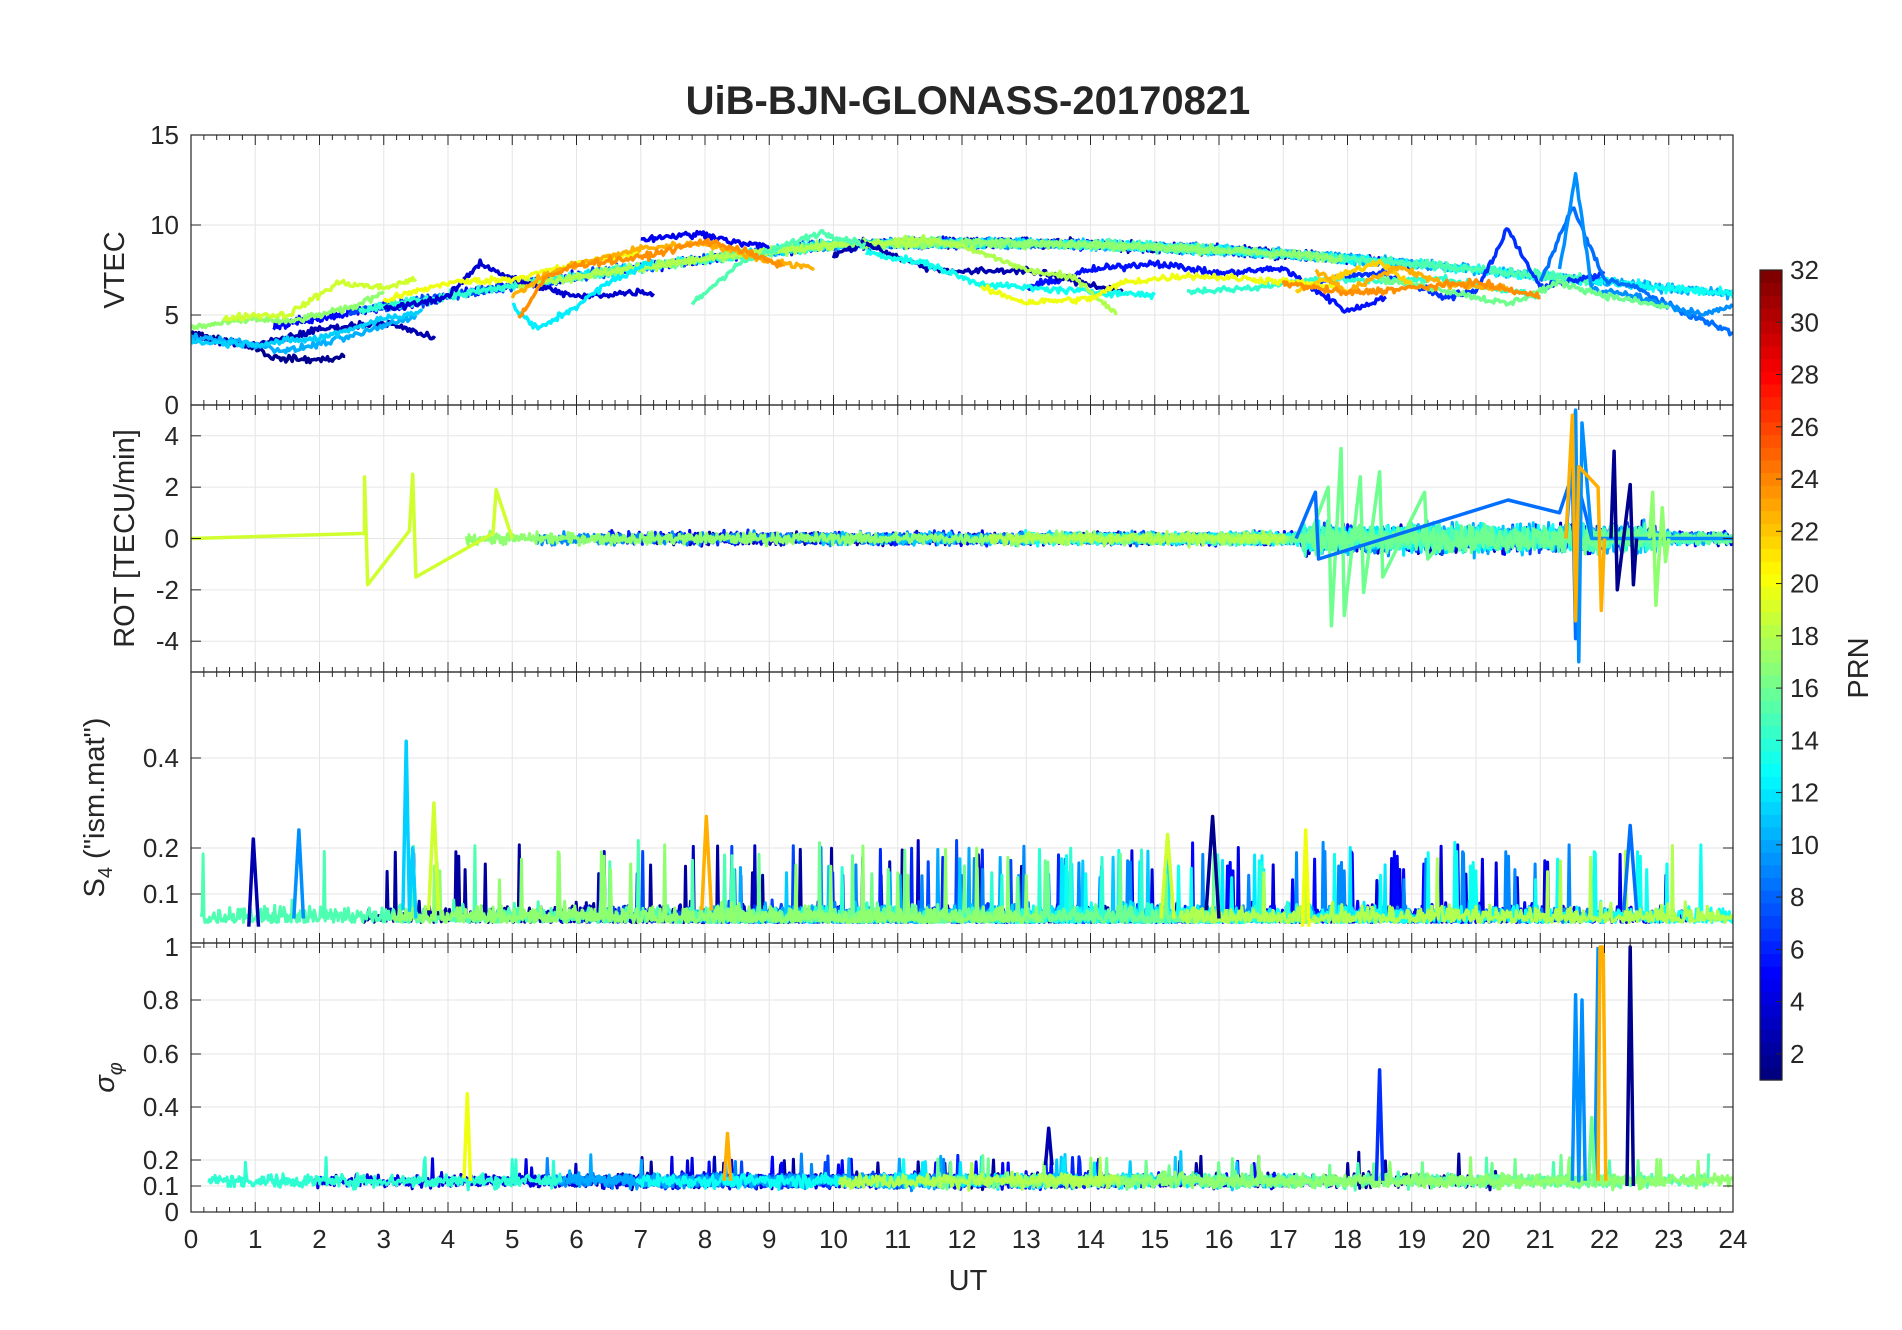 The image size is (1902, 1330). Describe the element at coordinates (161, 1054) in the screenshot. I see `sigma_phi-y-tick-label: 0.6` at that location.